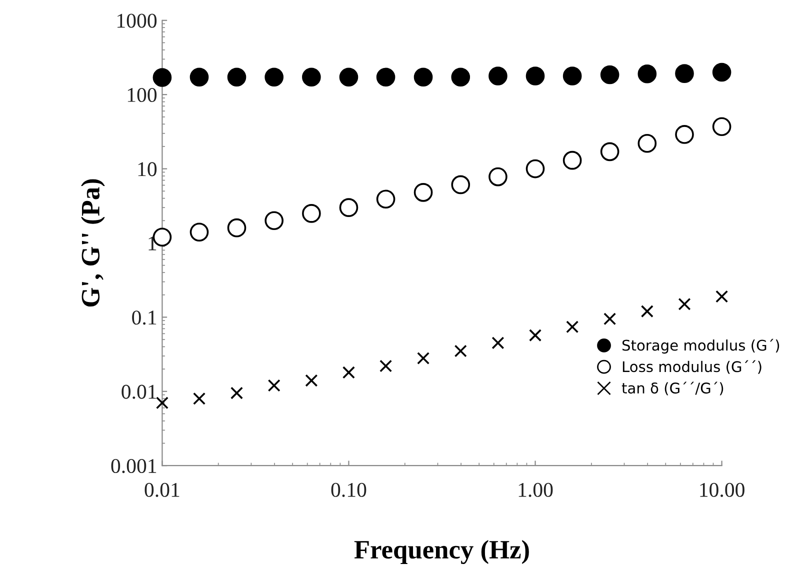  What do you see at coordinates (142, 95) in the screenshot?
I see `y-tick-label: 100` at bounding box center [142, 95].